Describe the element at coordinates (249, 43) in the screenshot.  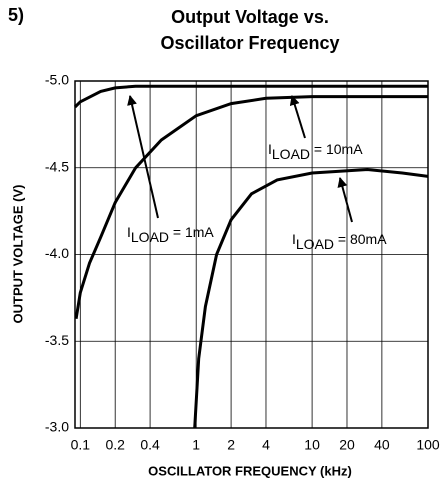
I see `chart-subtitle: Oscillator Frequency` at that location.